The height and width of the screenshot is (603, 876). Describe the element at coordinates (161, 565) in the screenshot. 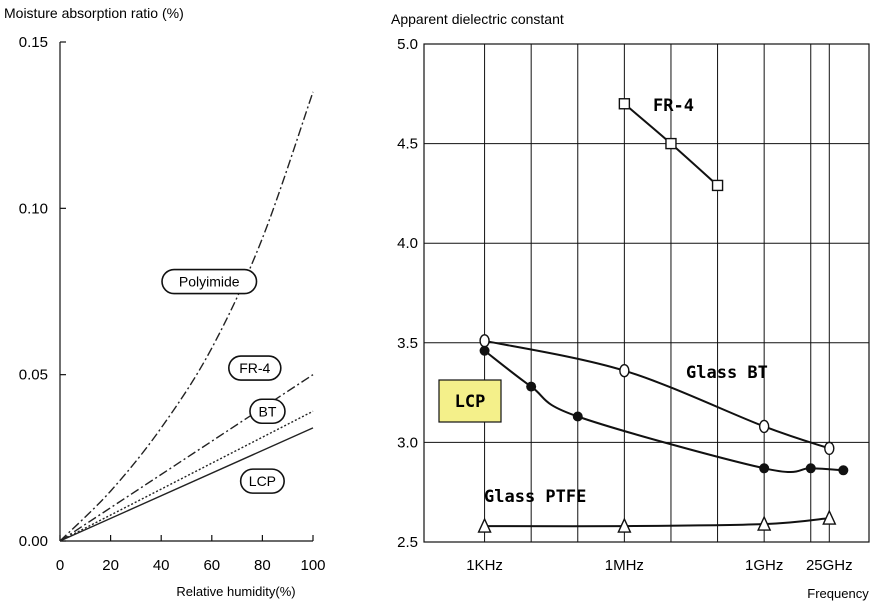

I see `left-x-tick-label: 40` at that location.